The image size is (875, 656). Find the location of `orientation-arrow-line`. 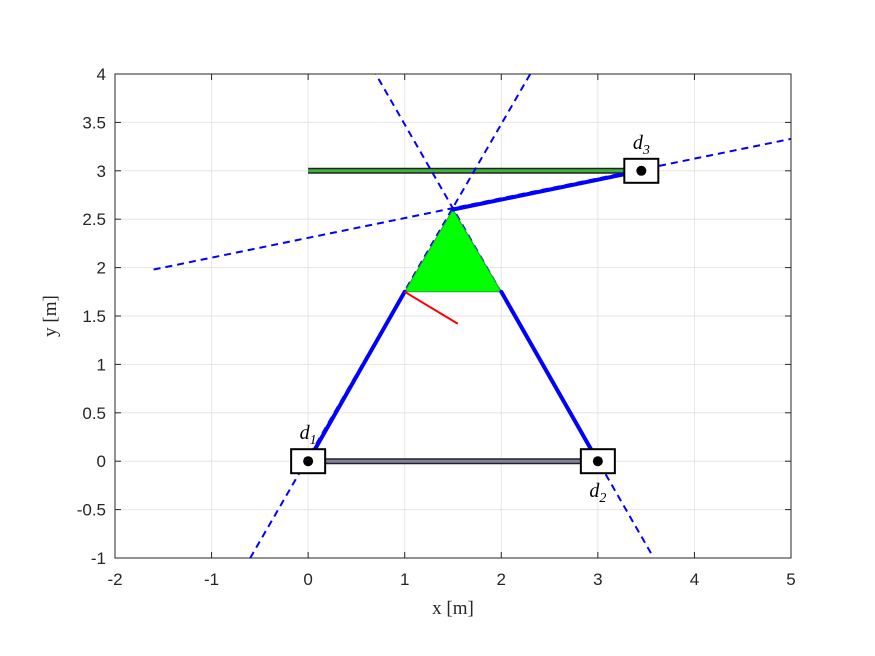

orientation-arrow-line is located at coordinates (431, 307).